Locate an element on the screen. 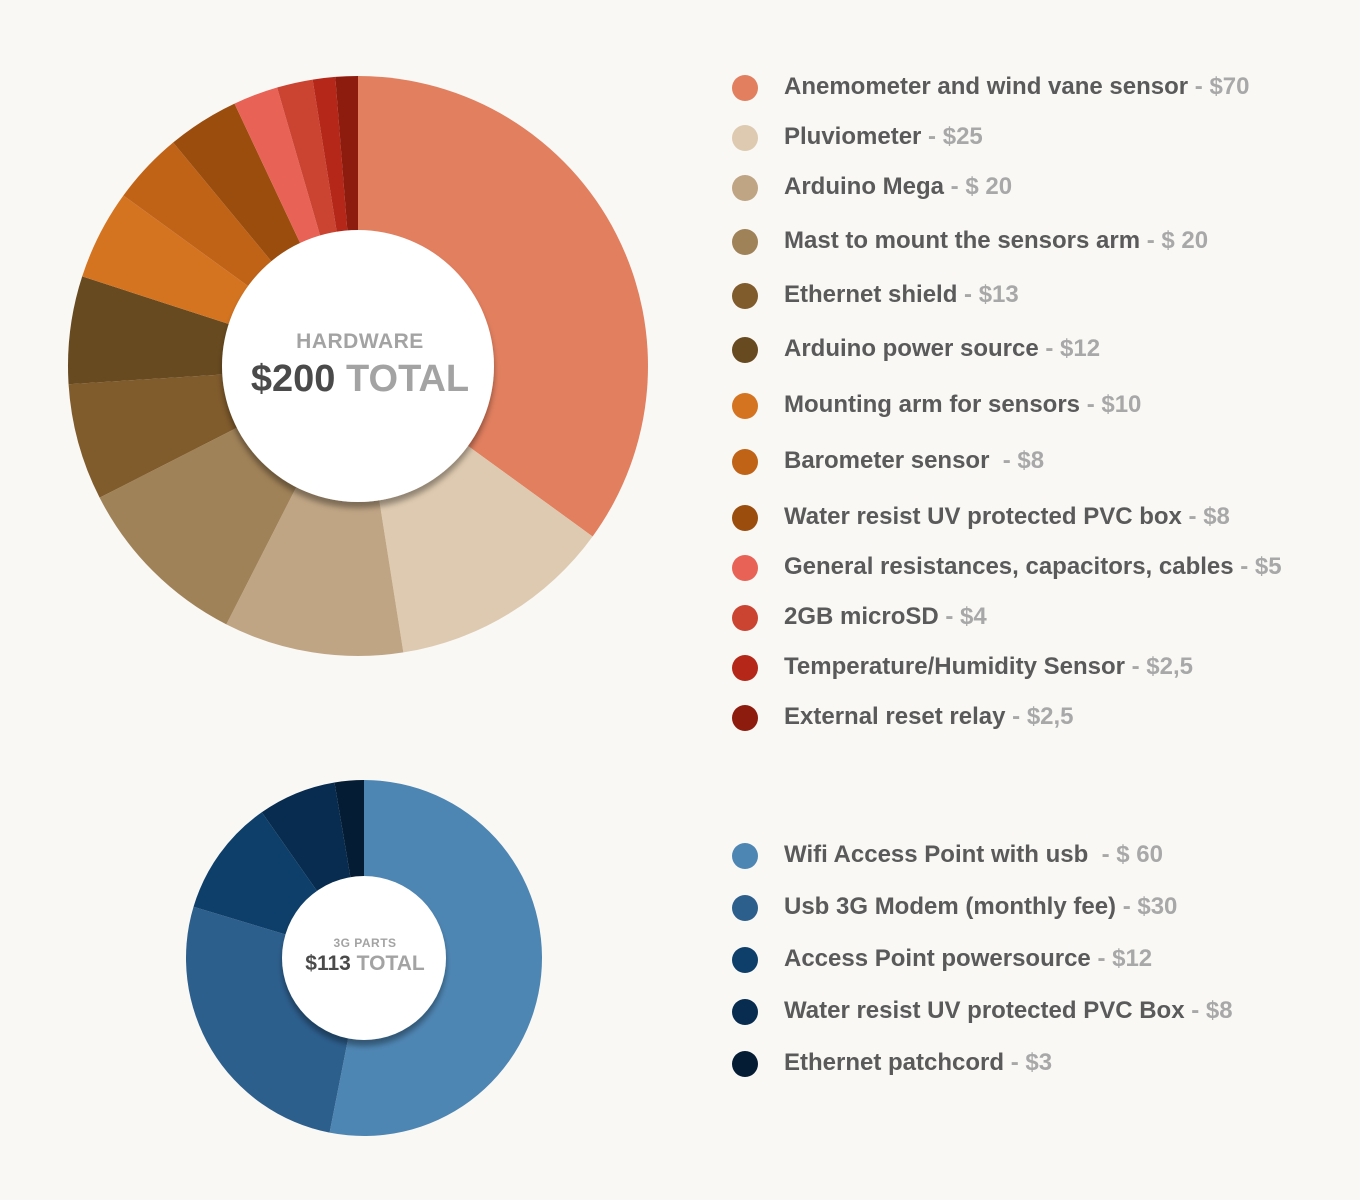 This screenshot has width=1360, height=1200. hardware-center-label: HARDWARE is located at coordinates (360, 341).